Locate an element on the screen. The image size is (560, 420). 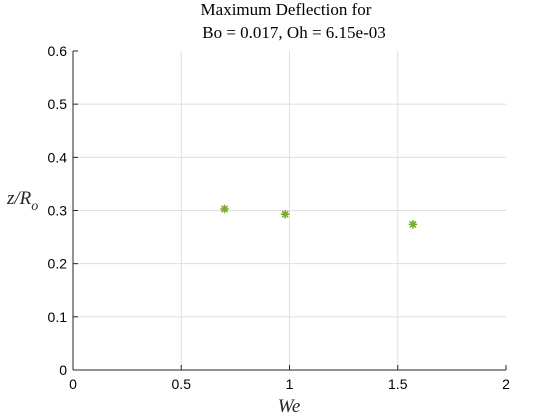
y-tick-label: 0 is located at coordinates (63, 370).